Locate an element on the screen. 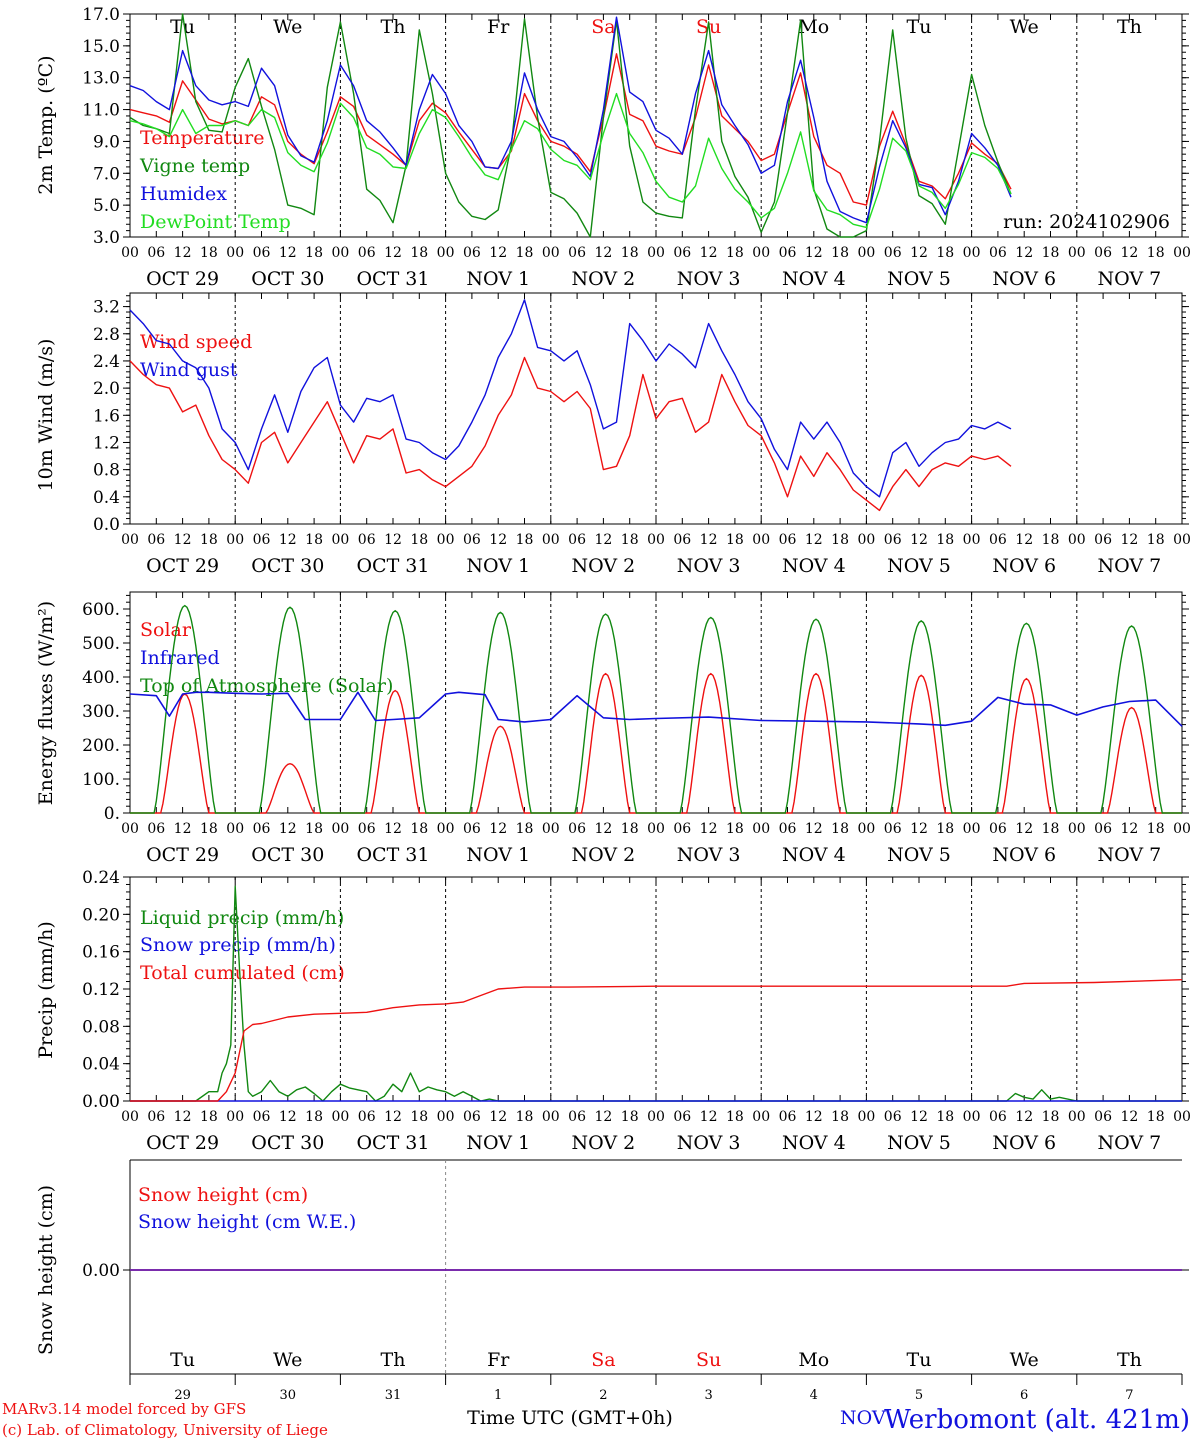 The width and height of the screenshot is (1194, 1440). y-tick-label: 7.0 is located at coordinates (106, 174).